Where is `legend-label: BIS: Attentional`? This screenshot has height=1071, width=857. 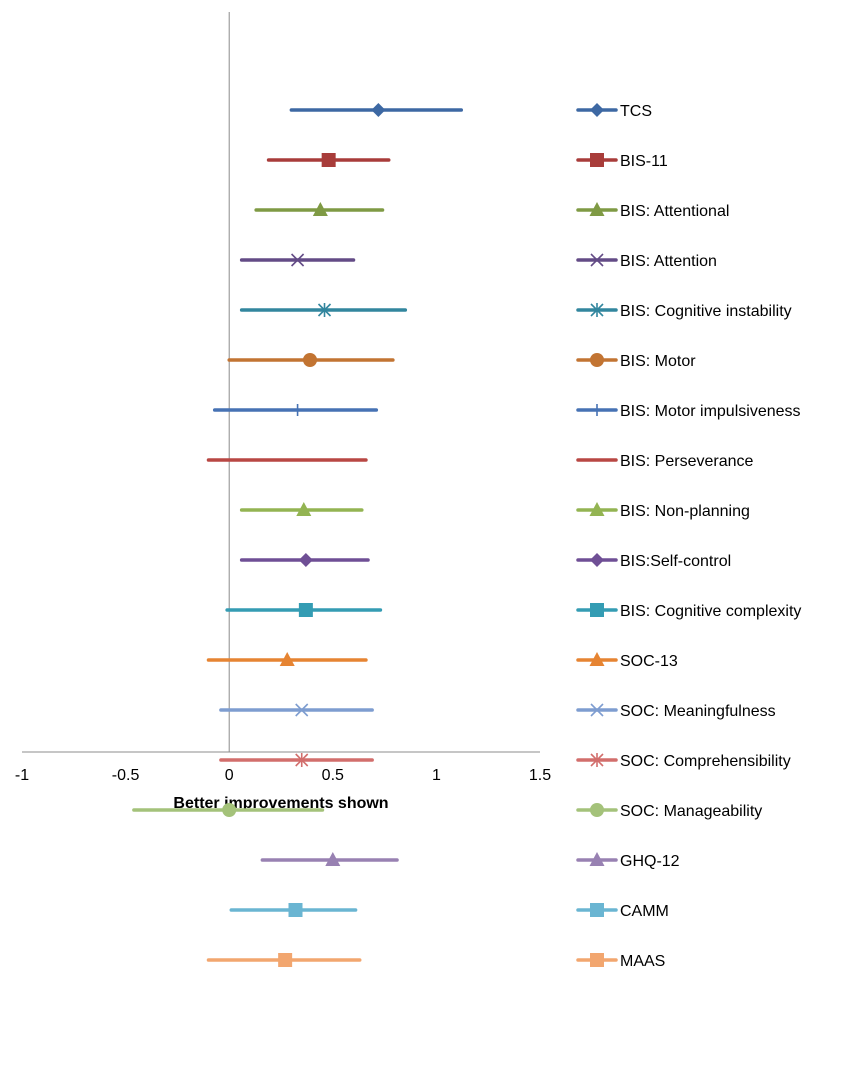 legend-label: BIS: Attentional is located at coordinates (674, 211).